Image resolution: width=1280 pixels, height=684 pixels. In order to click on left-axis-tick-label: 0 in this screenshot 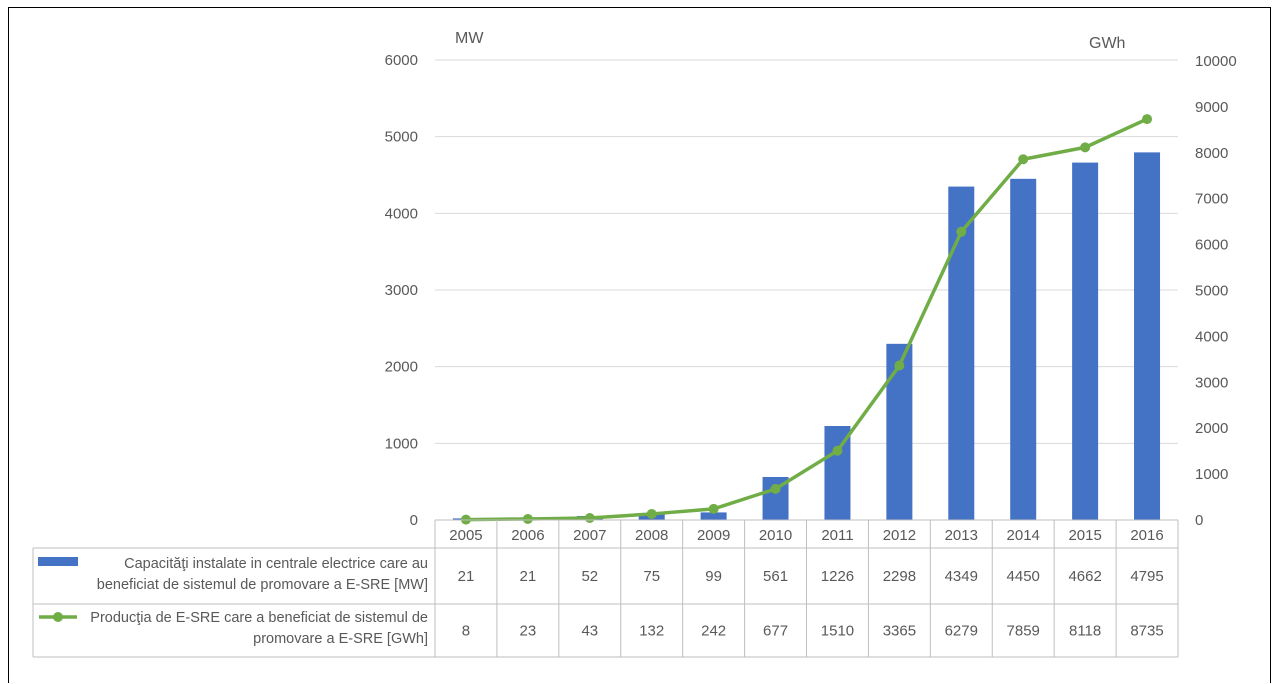, I will do `click(414, 520)`.